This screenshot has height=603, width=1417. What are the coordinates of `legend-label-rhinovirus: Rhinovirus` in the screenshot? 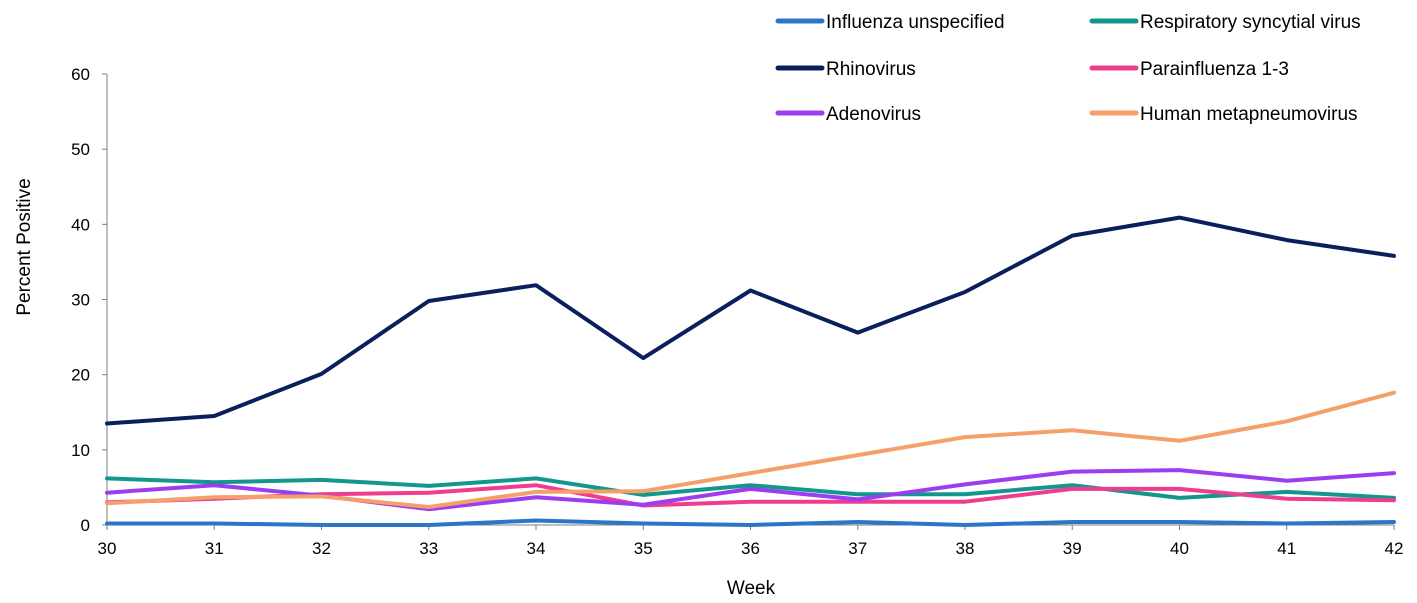 It's located at (871, 69).